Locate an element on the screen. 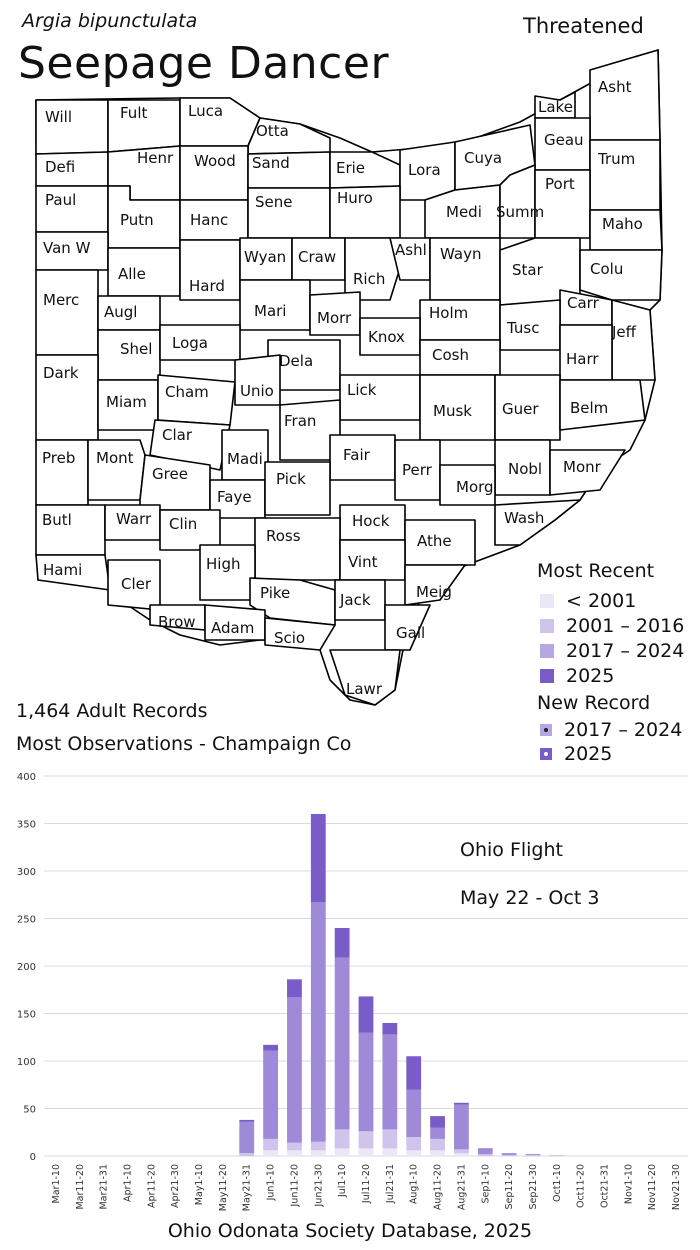 This screenshot has height=1250, width=700. county-label: Clar is located at coordinates (177, 435).